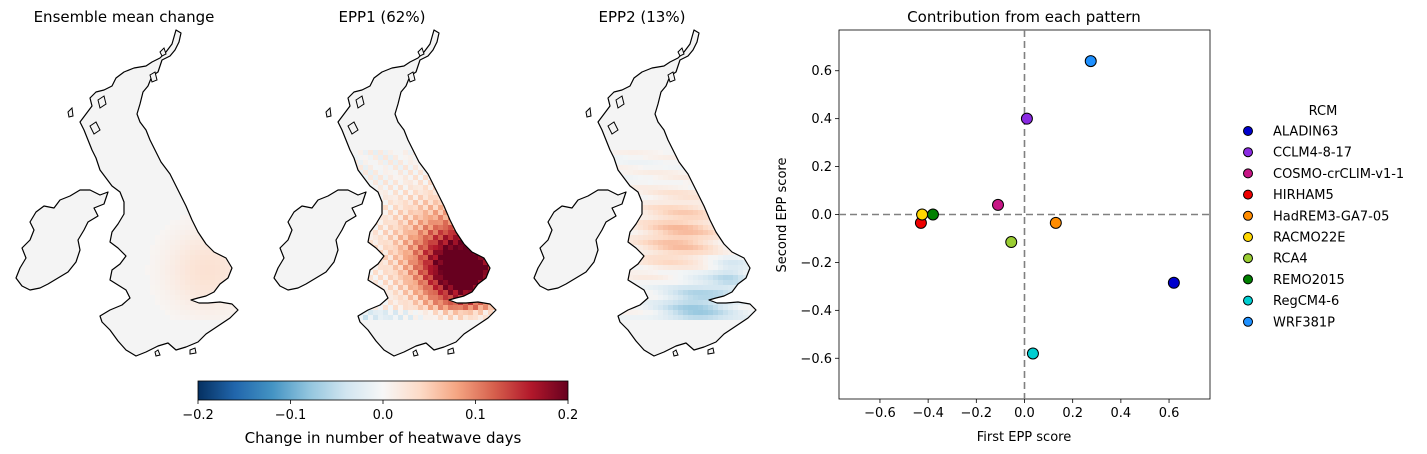 This screenshot has width=1427, height=454. What do you see at coordinates (1303, 195) in the screenshot?
I see `legend-label: HIRHAM5` at bounding box center [1303, 195].